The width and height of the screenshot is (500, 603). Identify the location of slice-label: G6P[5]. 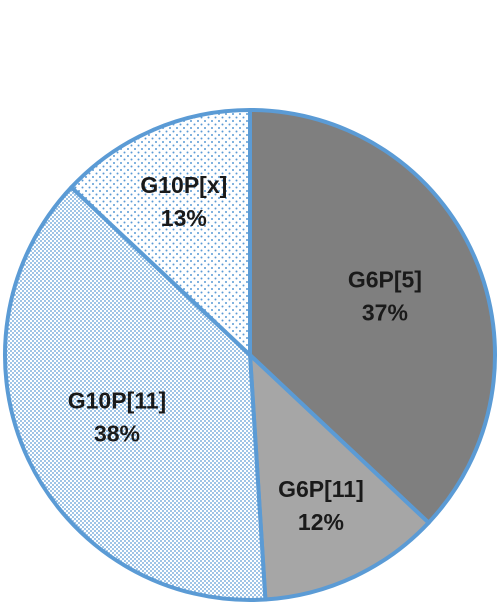
(385, 280).